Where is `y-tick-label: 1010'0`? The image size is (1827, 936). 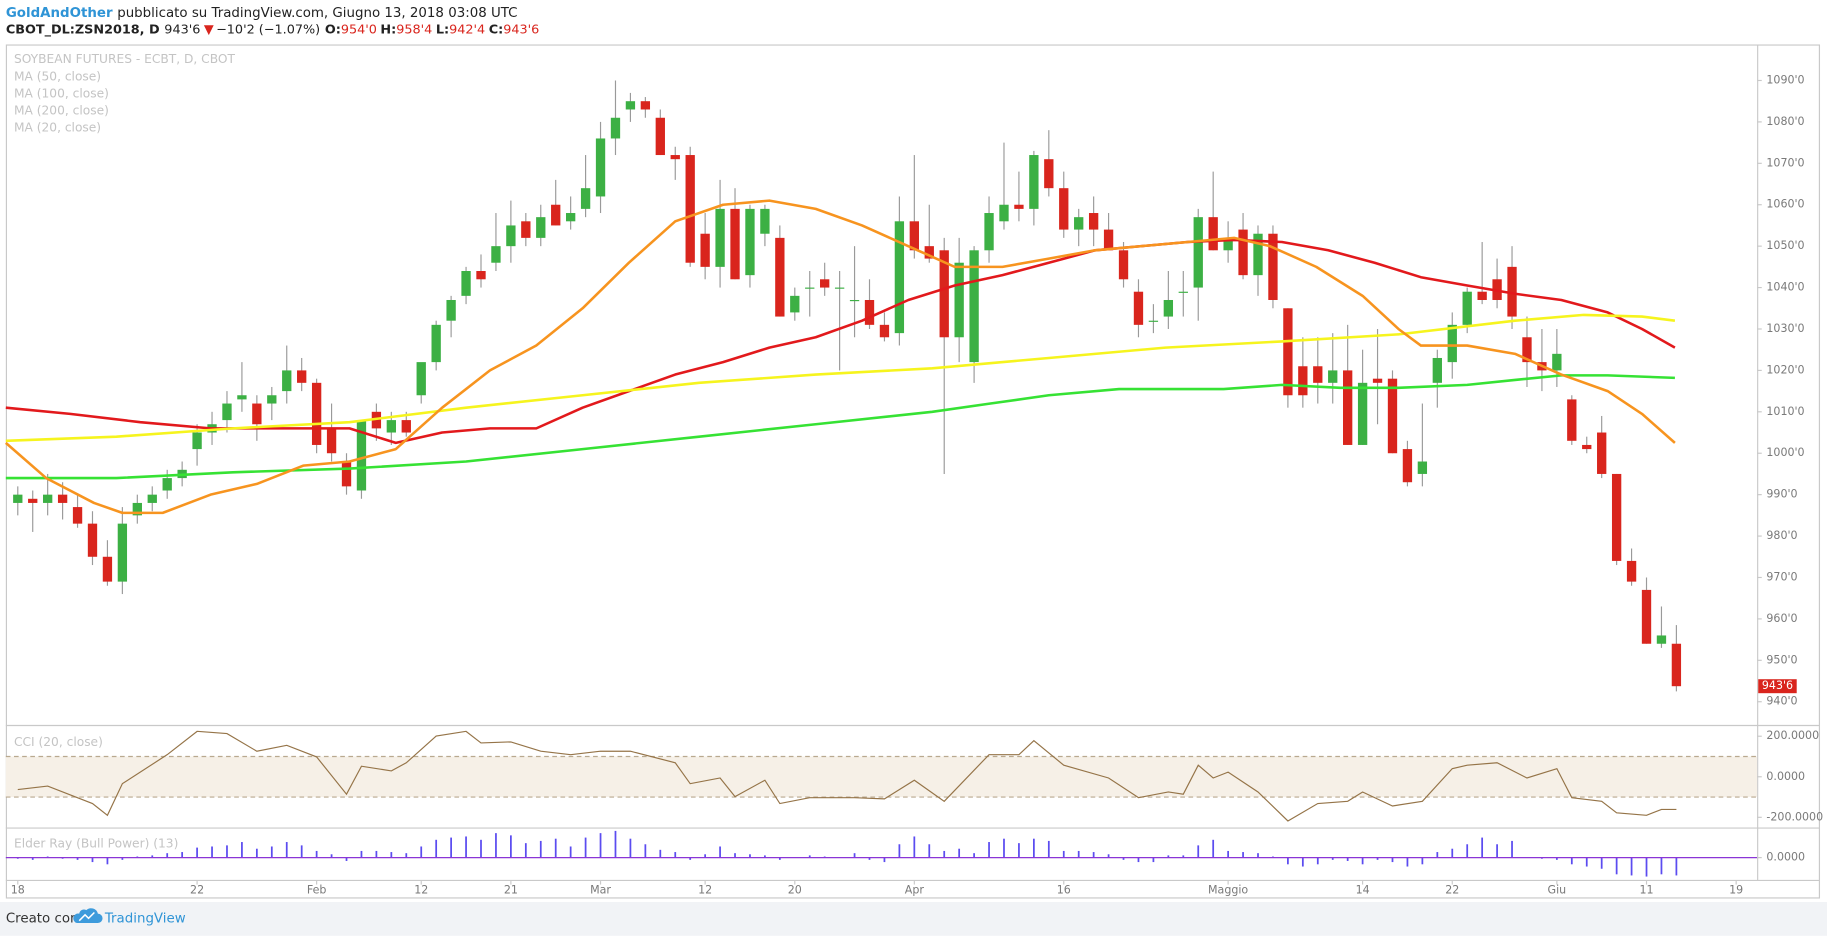
y-tick-label: 1010'0 is located at coordinates (1785, 411).